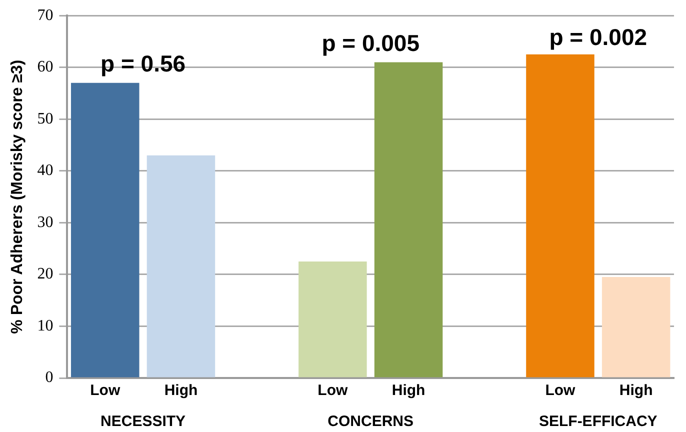 This screenshot has width=686, height=432. What do you see at coordinates (45, 325) in the screenshot?
I see `y-tick-label: 10` at bounding box center [45, 325].